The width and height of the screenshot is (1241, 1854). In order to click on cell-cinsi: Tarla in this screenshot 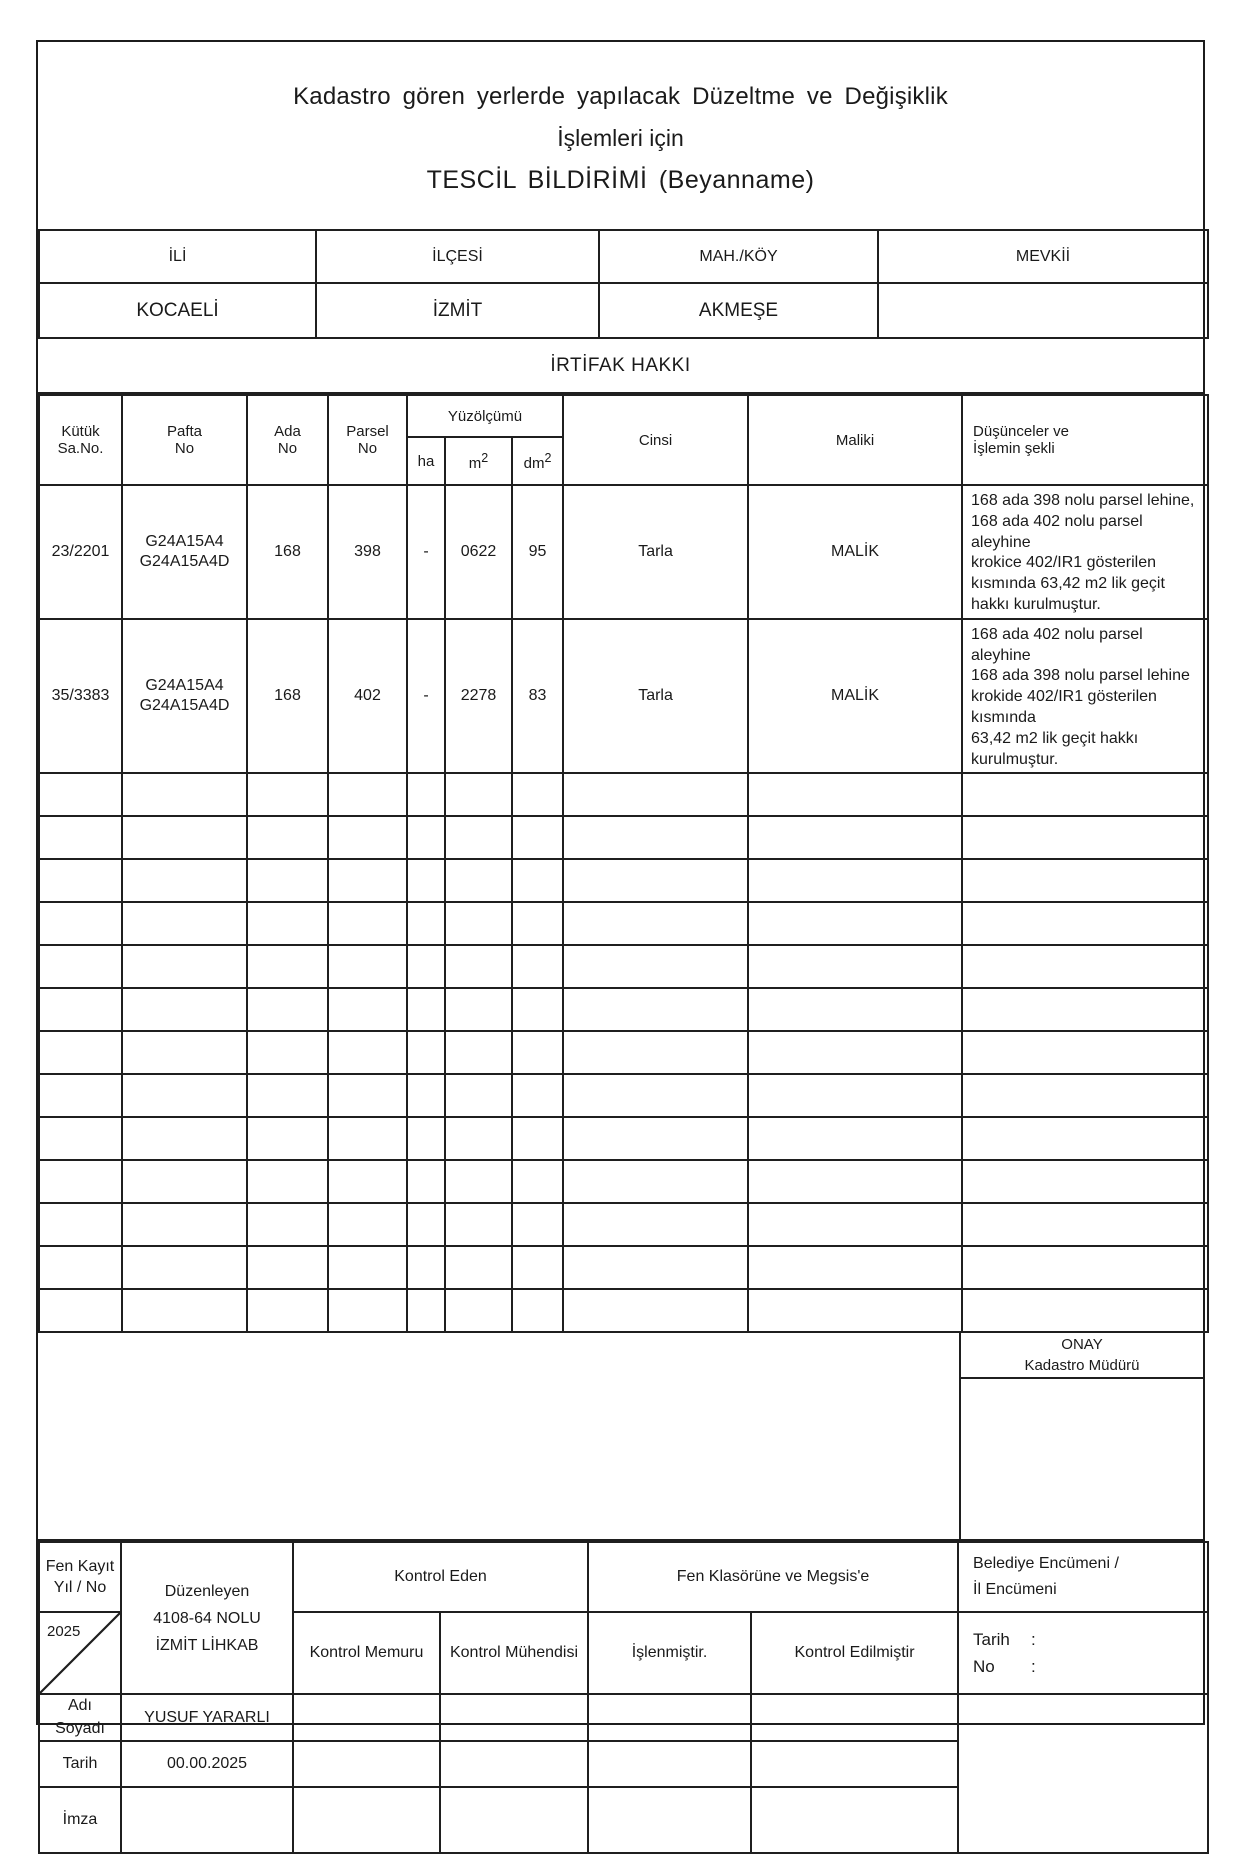, I will do `click(656, 696)`.